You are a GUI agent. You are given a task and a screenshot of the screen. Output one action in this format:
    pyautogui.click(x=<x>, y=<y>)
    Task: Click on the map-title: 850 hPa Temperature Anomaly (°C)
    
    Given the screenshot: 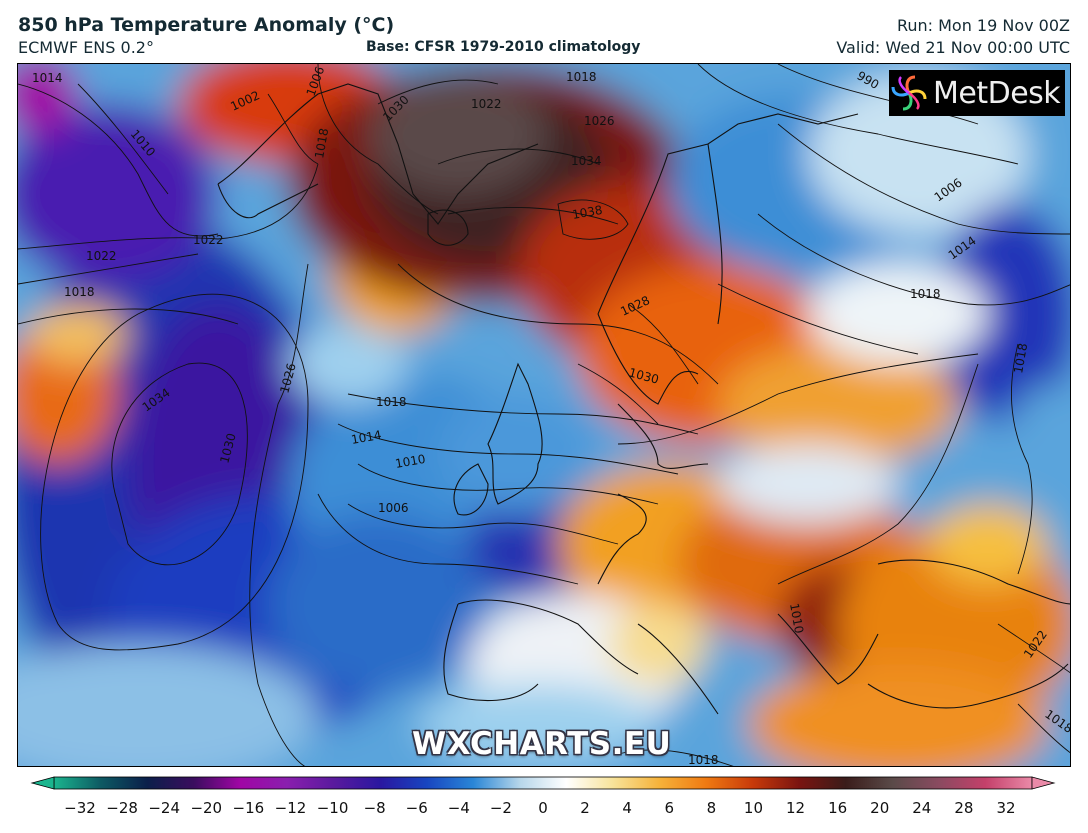 What is the action you would take?
    pyautogui.click(x=206, y=25)
    